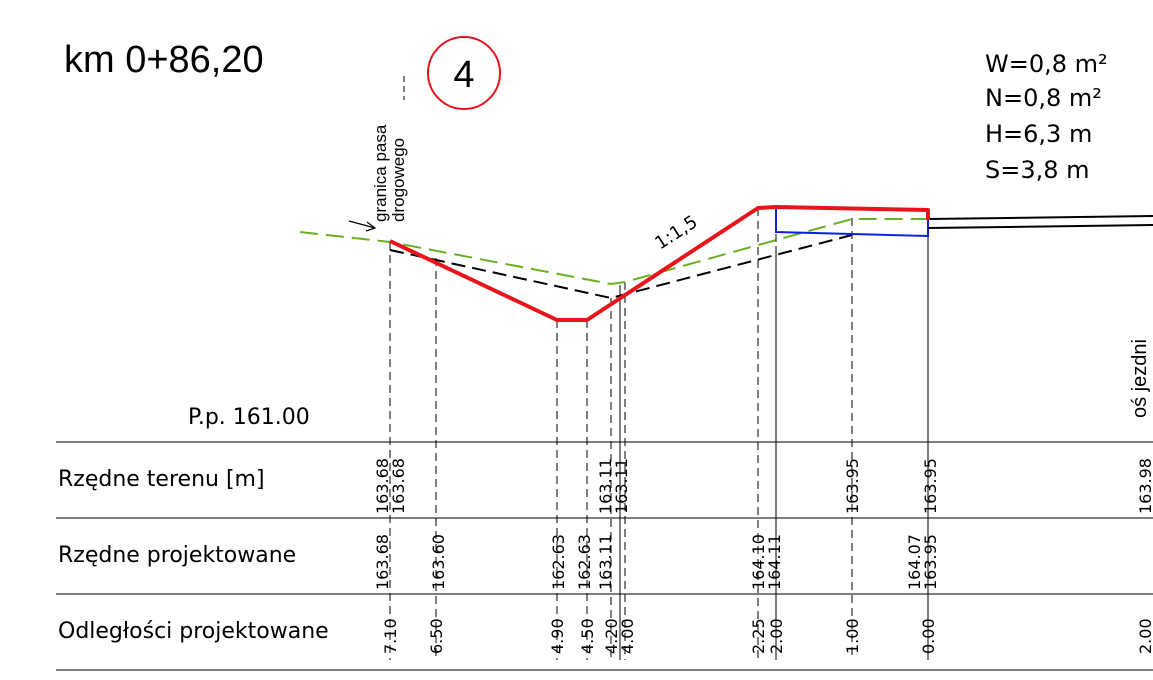 Image resolution: width=1153 pixels, height=680 pixels. Describe the element at coordinates (1043, 98) in the screenshot. I see `quantity-n: N=0,8 m²` at that location.